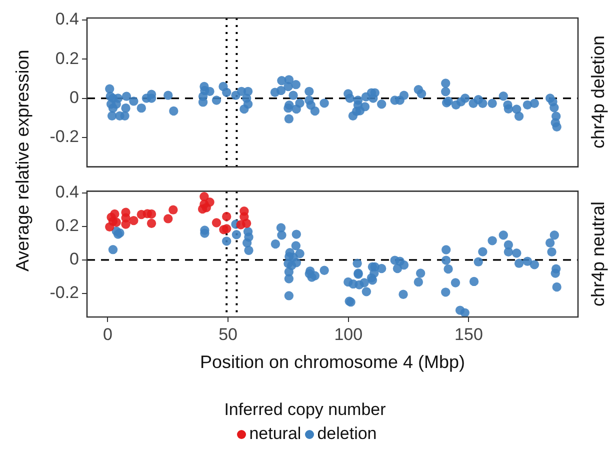 The height and width of the screenshot is (474, 610). Describe the element at coordinates (468, 334) in the screenshot. I see `x-tick-label: 150` at that location.